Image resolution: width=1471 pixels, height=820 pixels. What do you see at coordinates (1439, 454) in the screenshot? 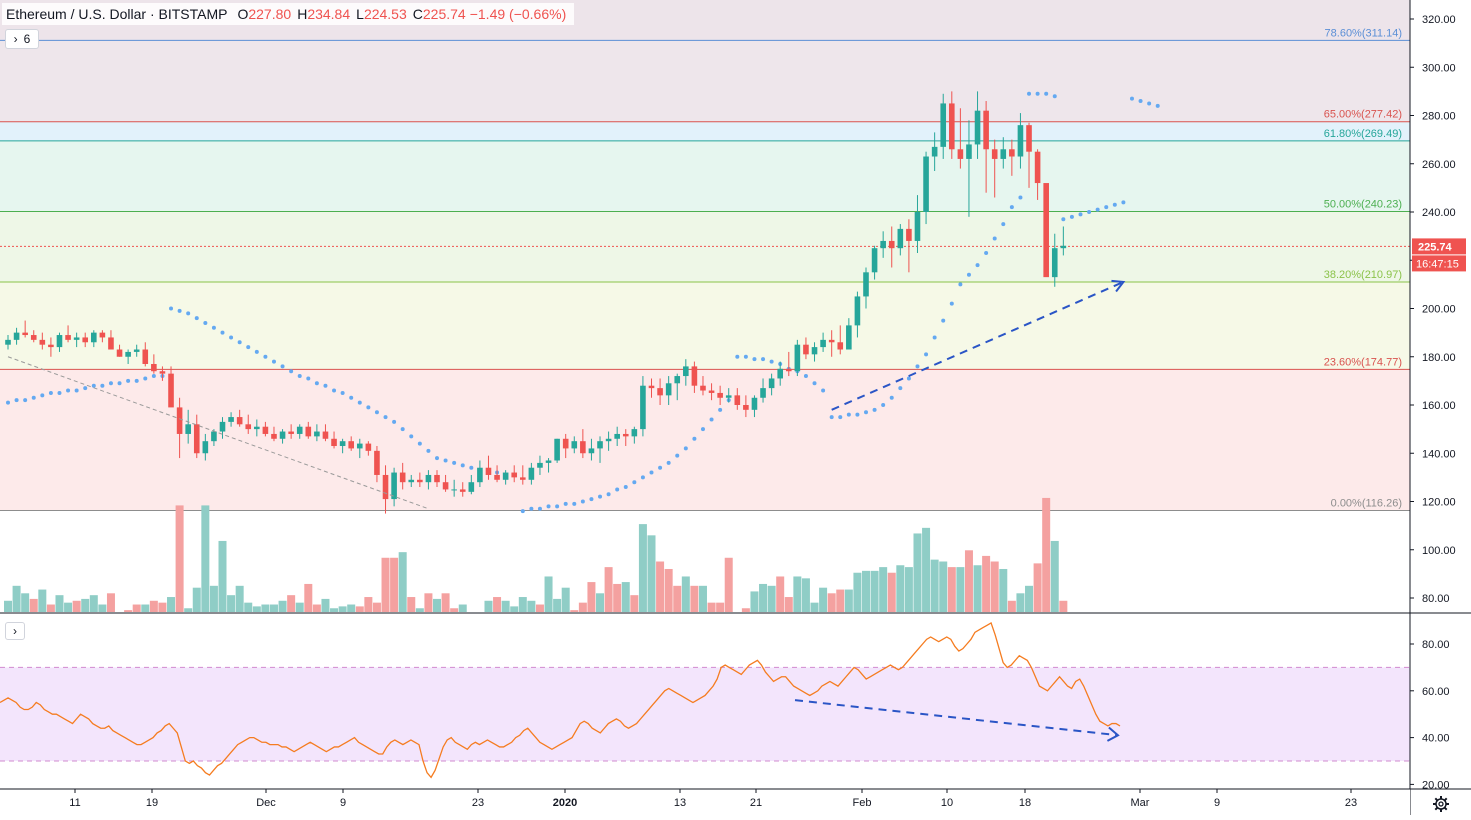
I see `price-tick-label: 140.00` at bounding box center [1439, 454].